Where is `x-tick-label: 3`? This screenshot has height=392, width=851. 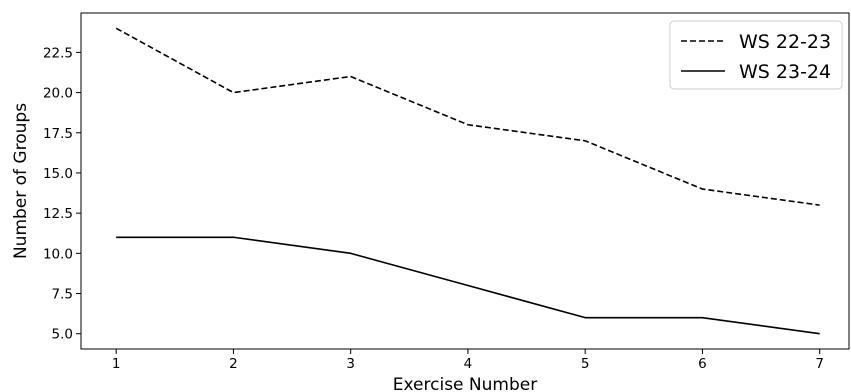 x-tick-label: 3 is located at coordinates (350, 364).